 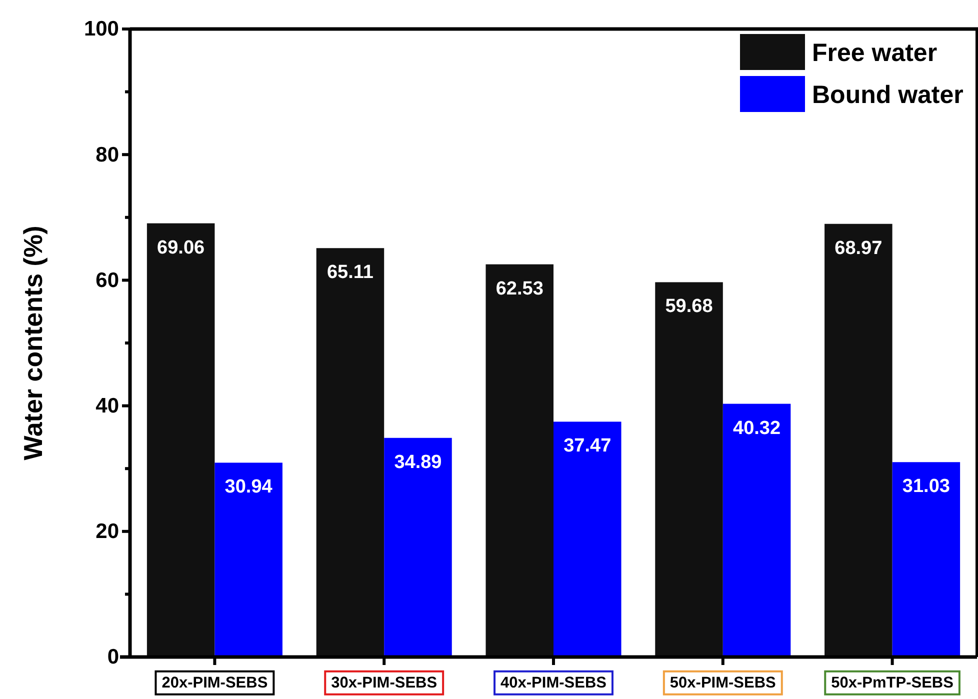 What do you see at coordinates (384, 683) in the screenshot?
I see `x-tick-label: 30x-PIM-SEBS` at bounding box center [384, 683].